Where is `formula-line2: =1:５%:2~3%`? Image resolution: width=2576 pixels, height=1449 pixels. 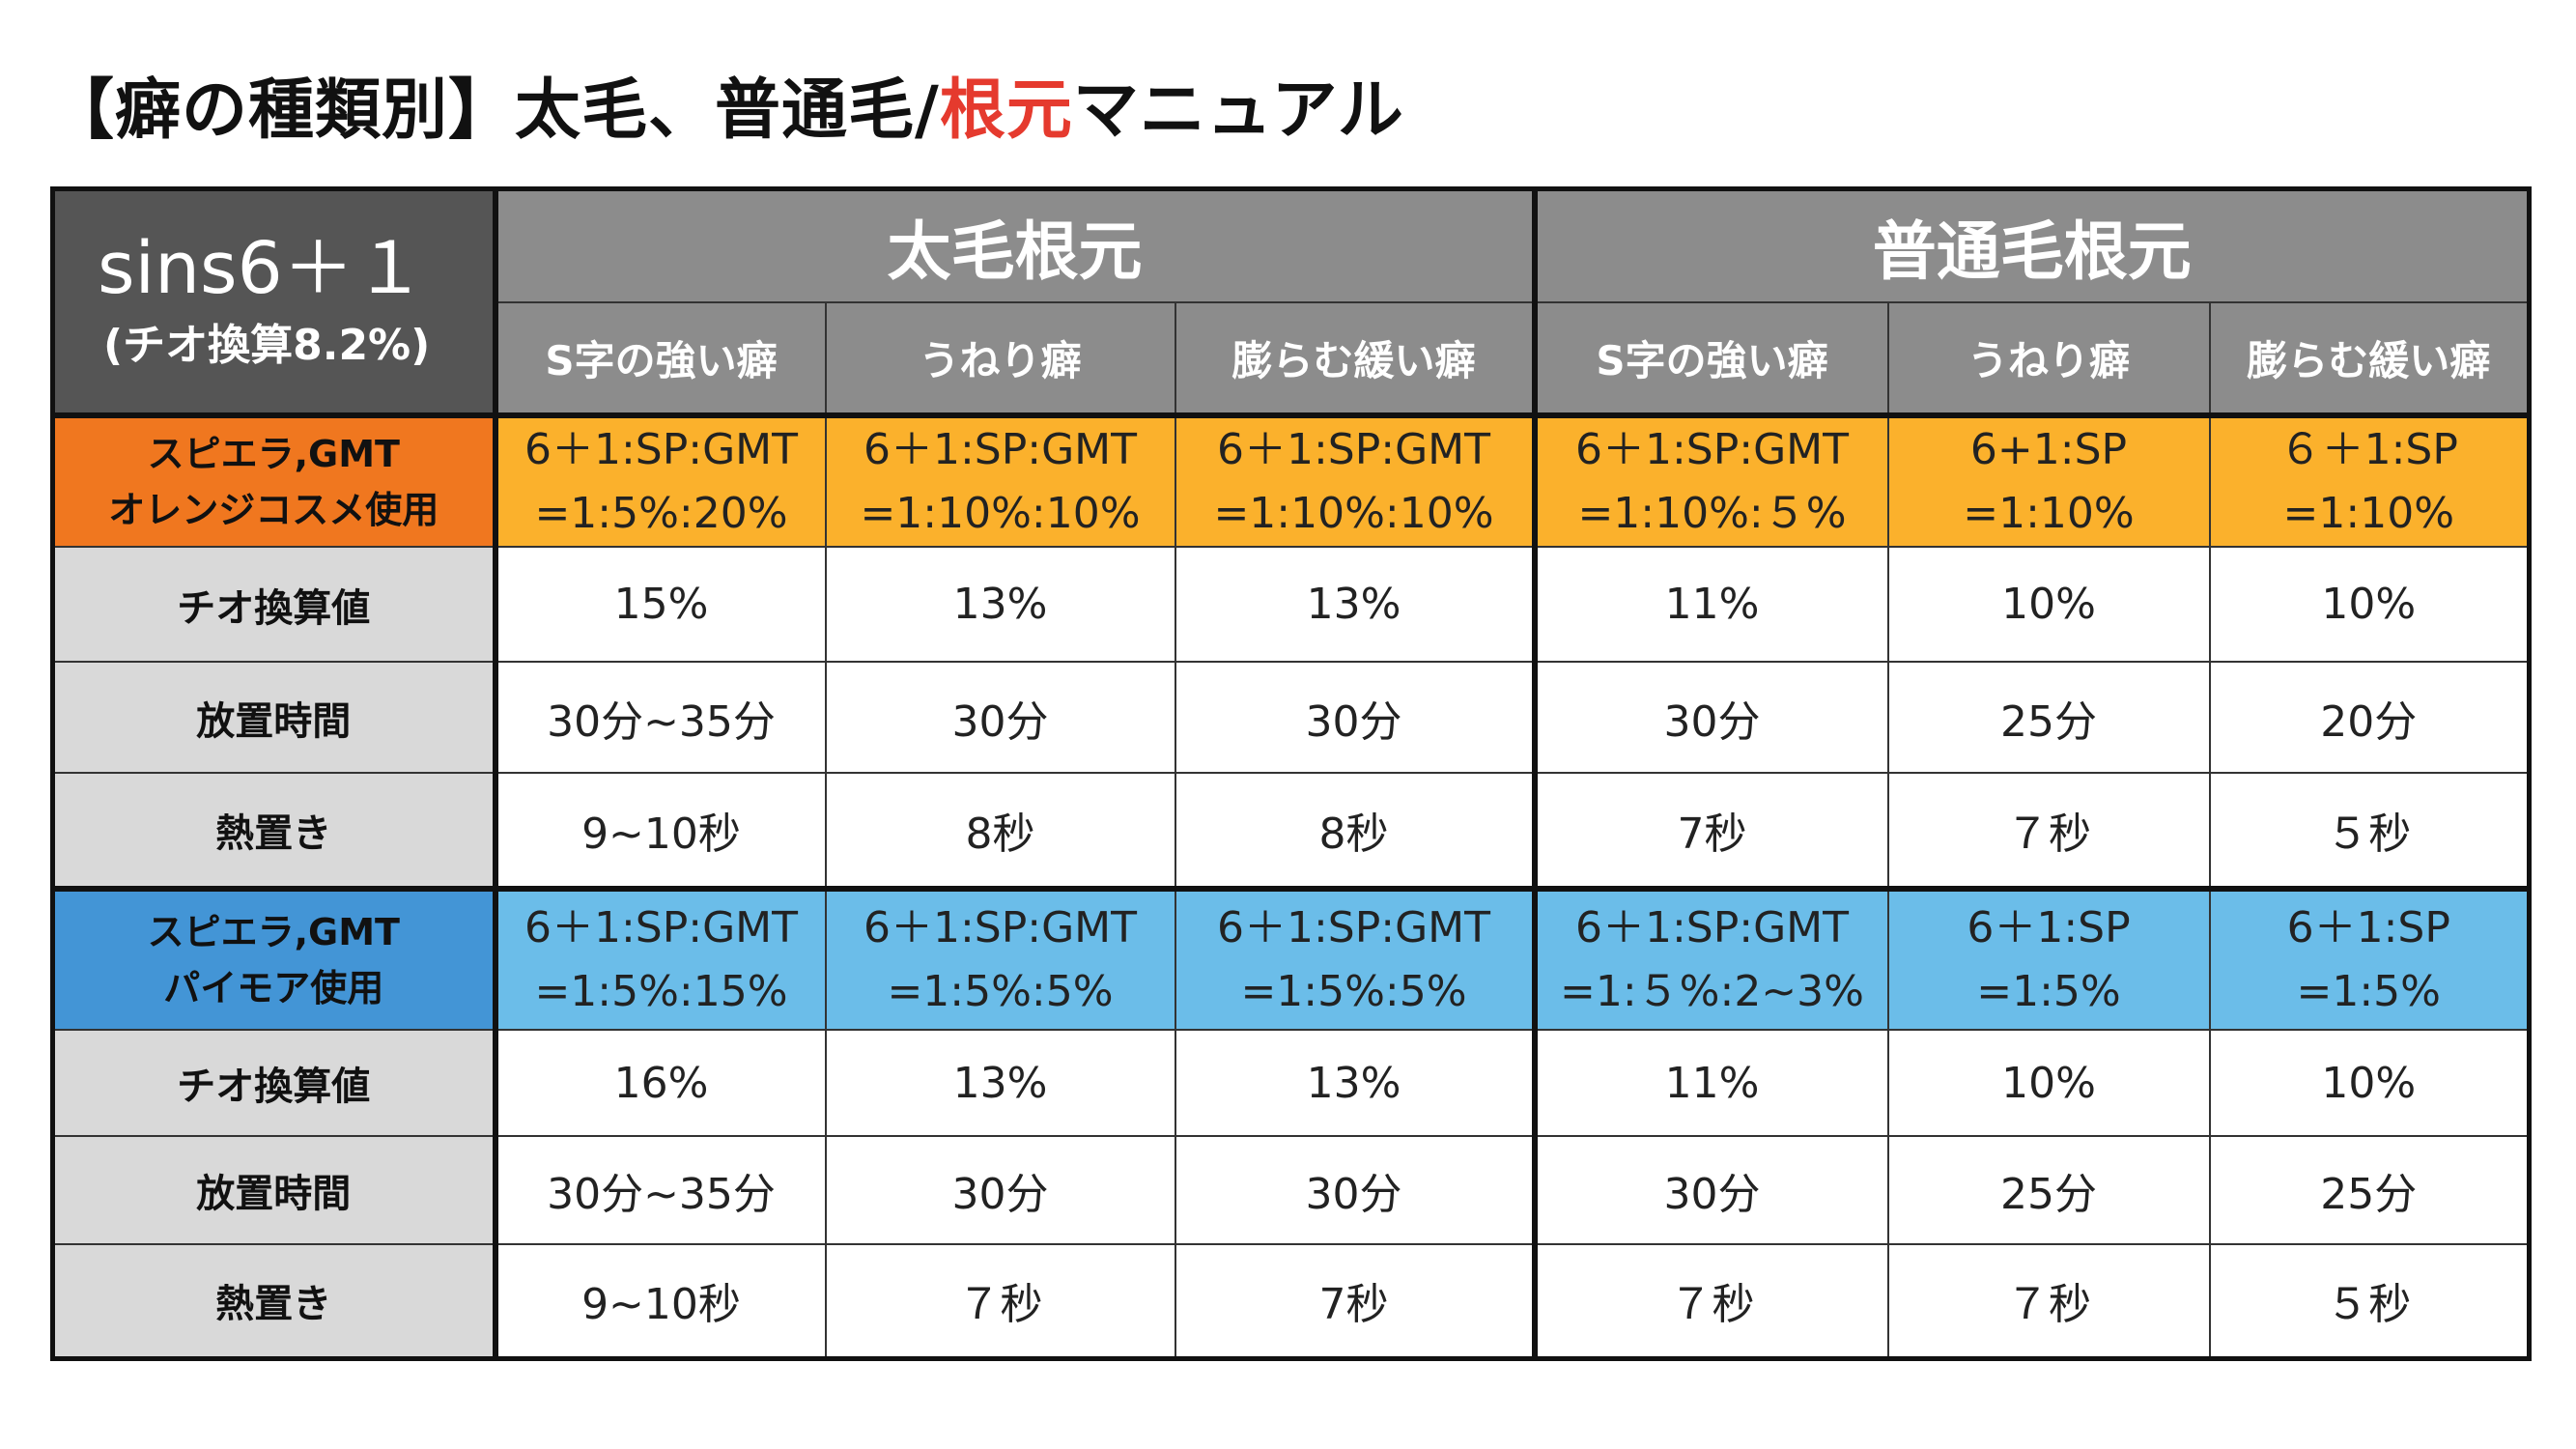 formula-line2: =1:５%:2~3% is located at coordinates (1712, 992).